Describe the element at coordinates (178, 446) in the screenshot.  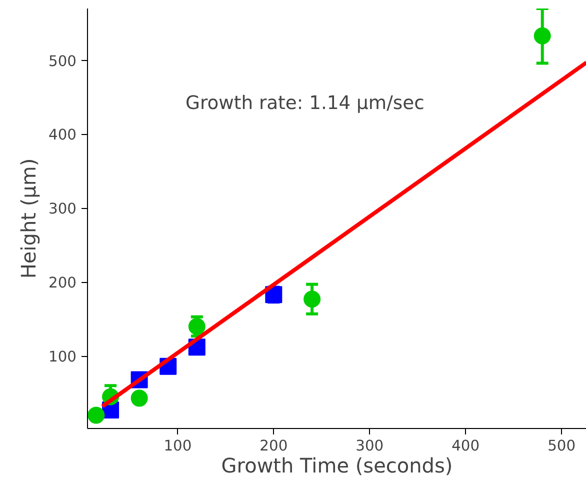
I see `x-tick-label: 100` at that location.